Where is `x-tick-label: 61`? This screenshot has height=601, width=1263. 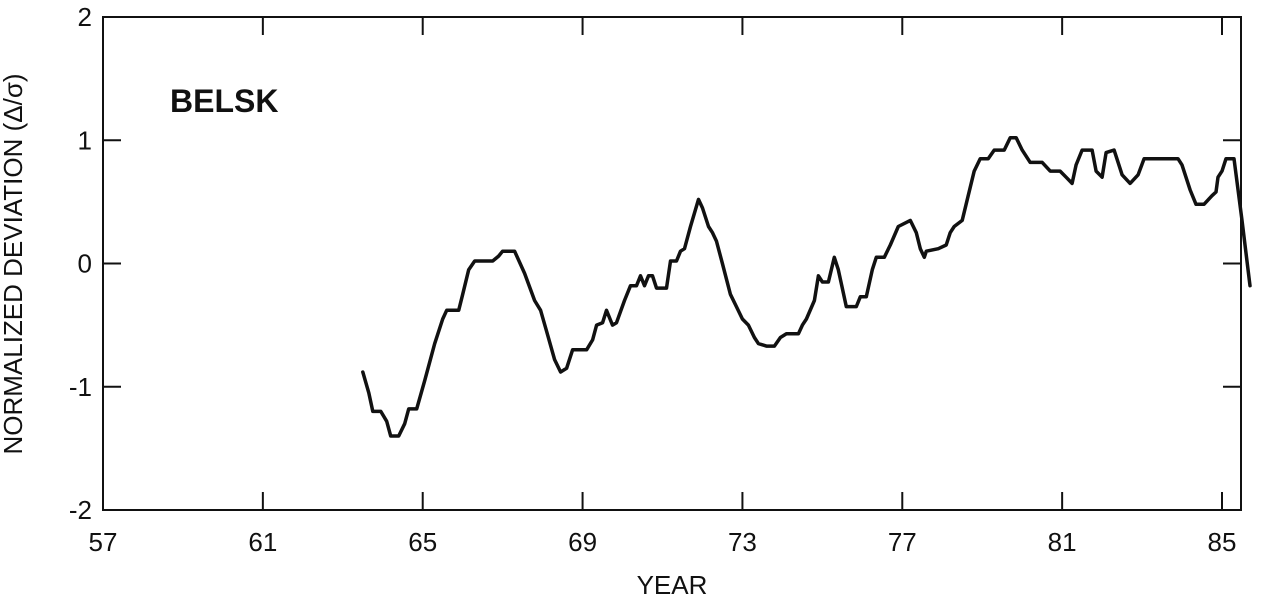 x-tick-label: 61 is located at coordinates (262, 542).